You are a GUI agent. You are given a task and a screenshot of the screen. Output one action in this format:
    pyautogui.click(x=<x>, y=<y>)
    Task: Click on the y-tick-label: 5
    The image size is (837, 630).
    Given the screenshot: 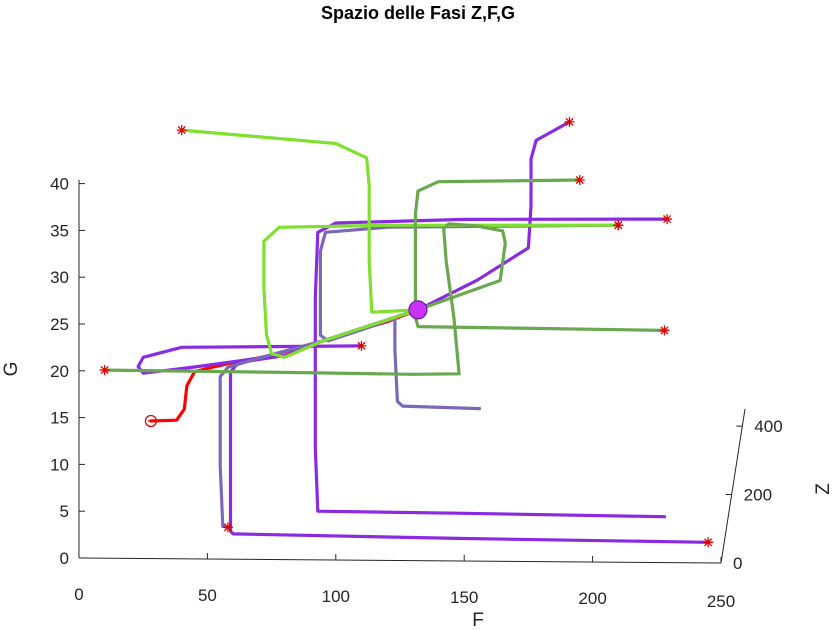 What is the action you would take?
    pyautogui.click(x=64, y=511)
    